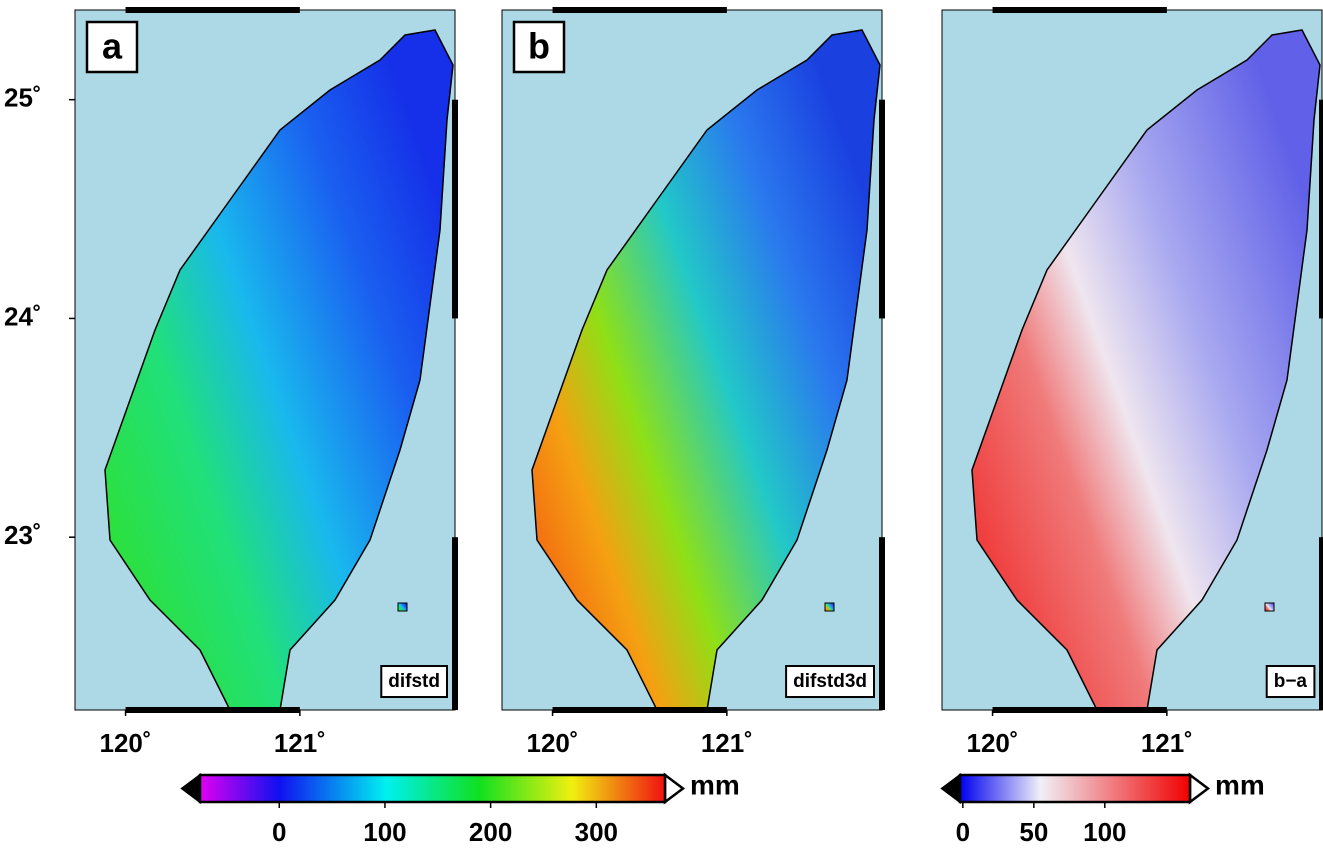 This screenshot has width=1323, height=855. I want to click on panel-name: b−a, so click(1291, 681).